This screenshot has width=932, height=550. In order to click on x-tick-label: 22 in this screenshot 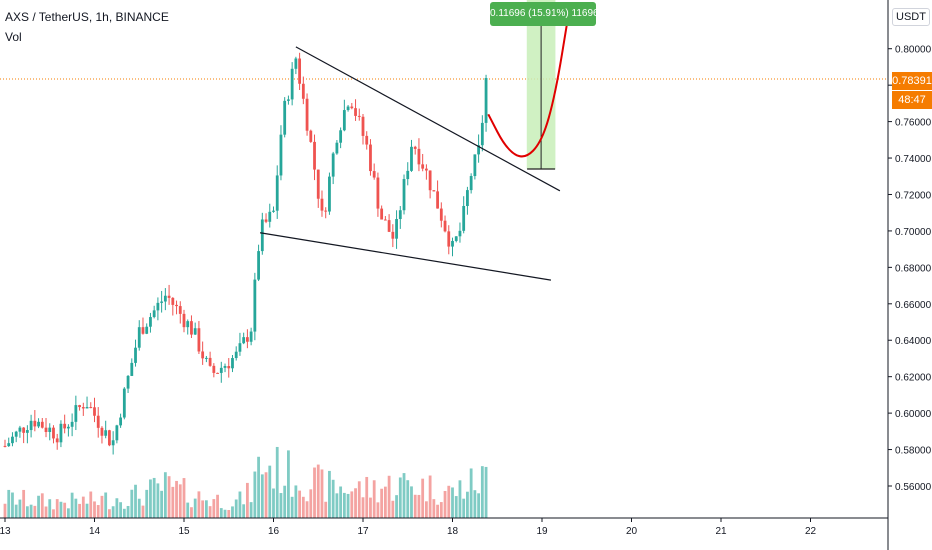, I will do `click(811, 531)`.